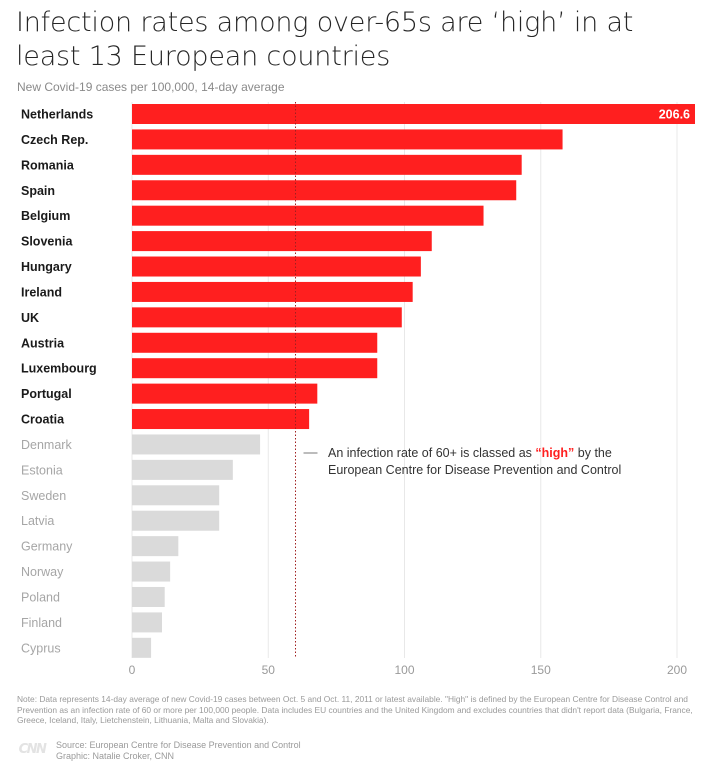  Describe the element at coordinates (43, 343) in the screenshot. I see `category-label: Austria` at that location.